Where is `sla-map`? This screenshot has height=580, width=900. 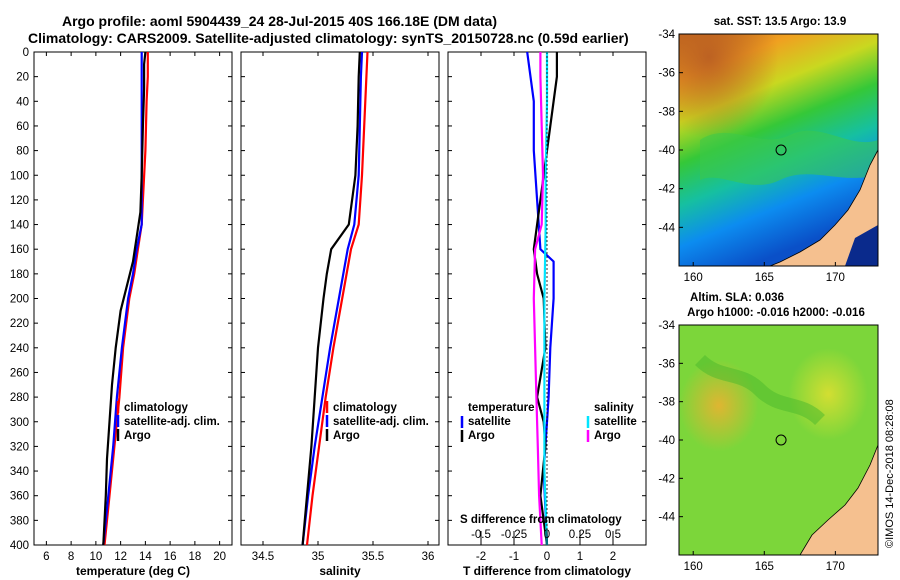 sla-map is located at coordinates (778, 440).